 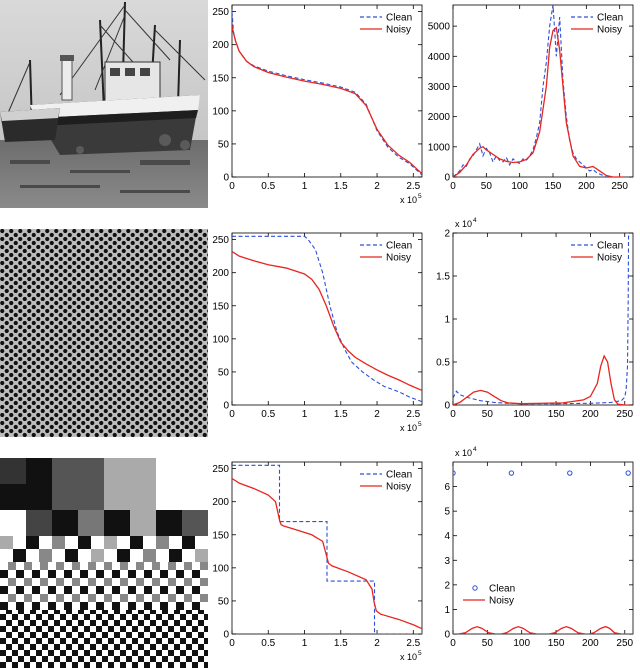 What do you see at coordinates (447, 487) in the screenshot?
I see `y-tick-label: 6` at bounding box center [447, 487].